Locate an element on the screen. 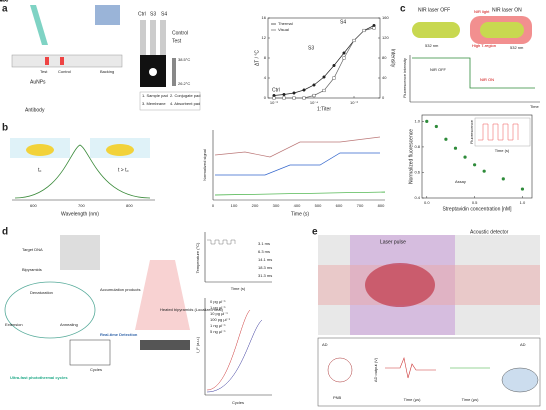 This screenshot has height=410, width=546. y2-tick-label: 40 is located at coordinates (384, 77).